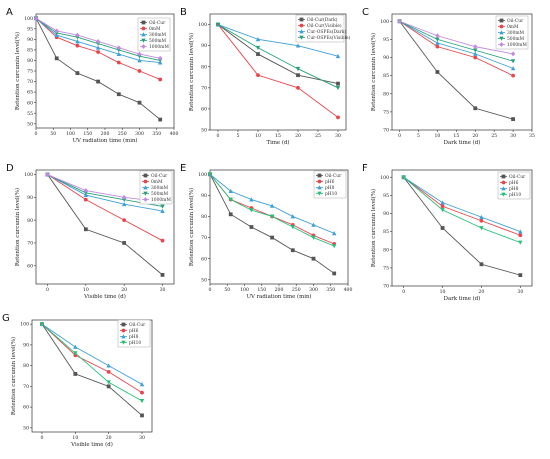  Describe the element at coordinates (202, 175) in the screenshot. I see `y-tick-label: 100` at that location.